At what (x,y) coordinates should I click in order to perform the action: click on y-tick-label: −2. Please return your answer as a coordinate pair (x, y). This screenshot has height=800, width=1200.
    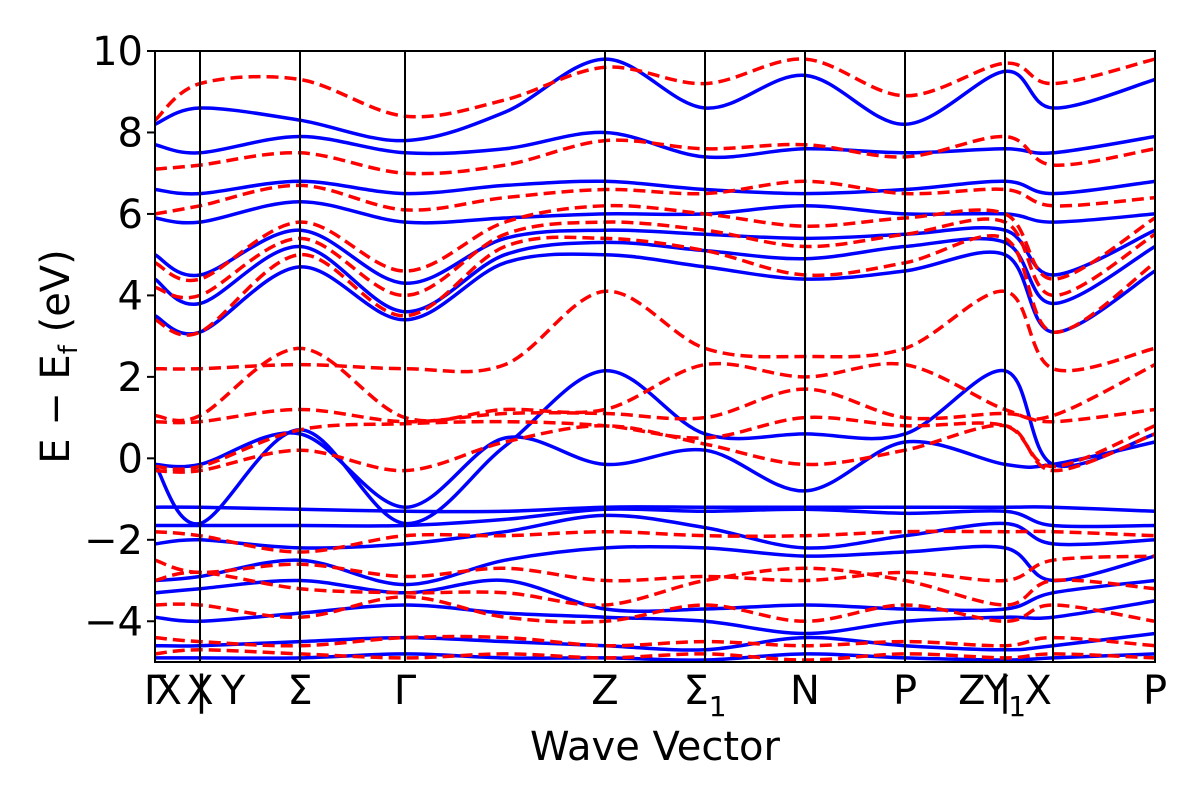
    Looking at the image, I should click on (113, 541).